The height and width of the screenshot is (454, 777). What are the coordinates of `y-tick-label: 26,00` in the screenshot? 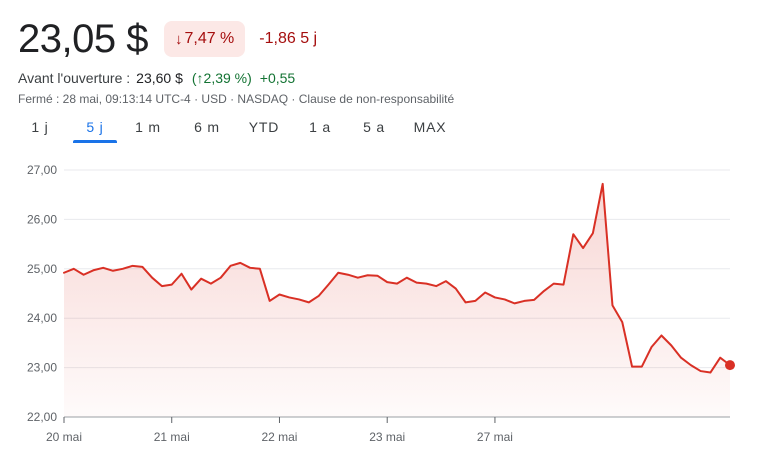 It's located at (42, 219).